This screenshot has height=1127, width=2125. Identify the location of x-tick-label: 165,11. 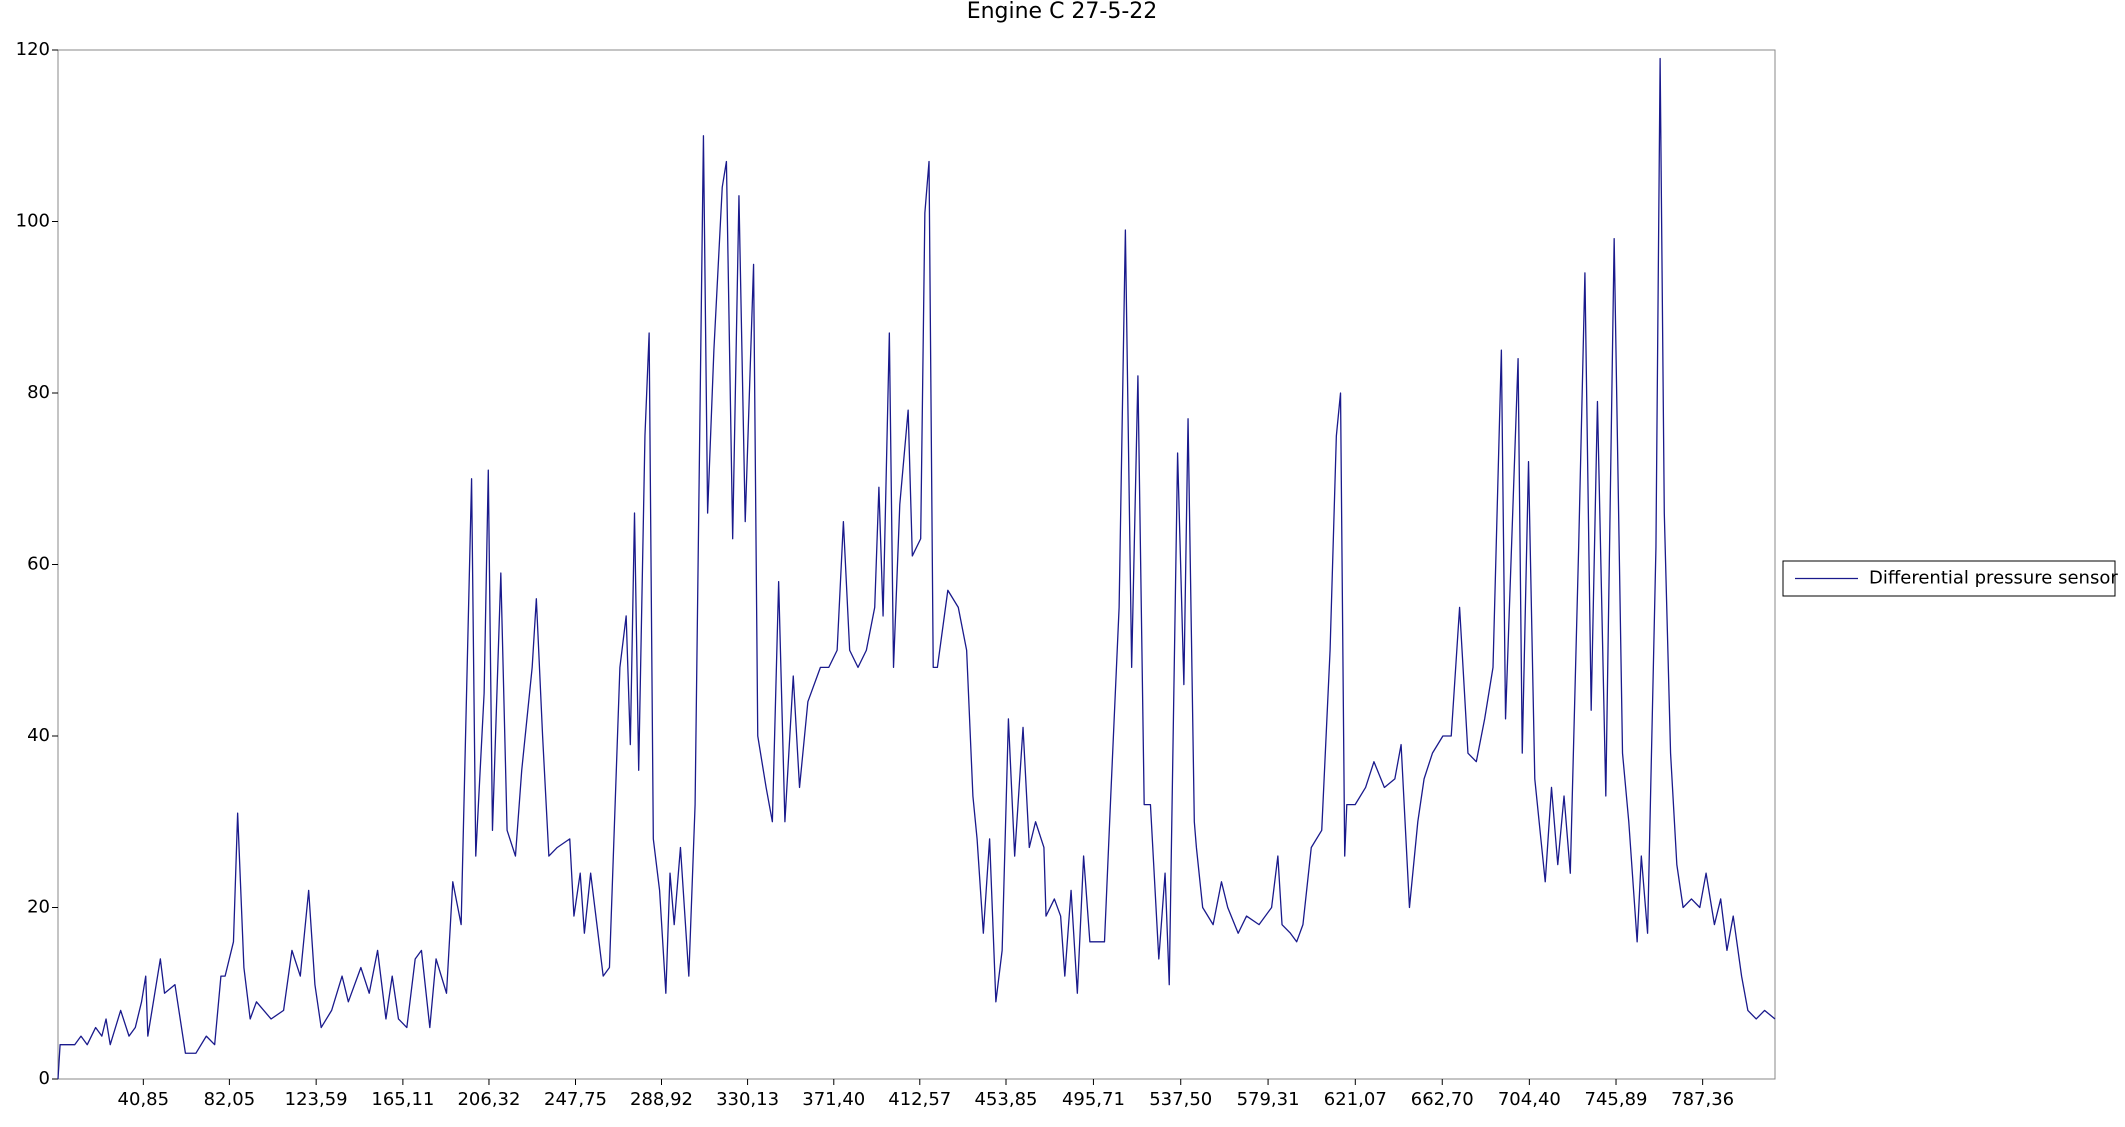
(402, 1099).